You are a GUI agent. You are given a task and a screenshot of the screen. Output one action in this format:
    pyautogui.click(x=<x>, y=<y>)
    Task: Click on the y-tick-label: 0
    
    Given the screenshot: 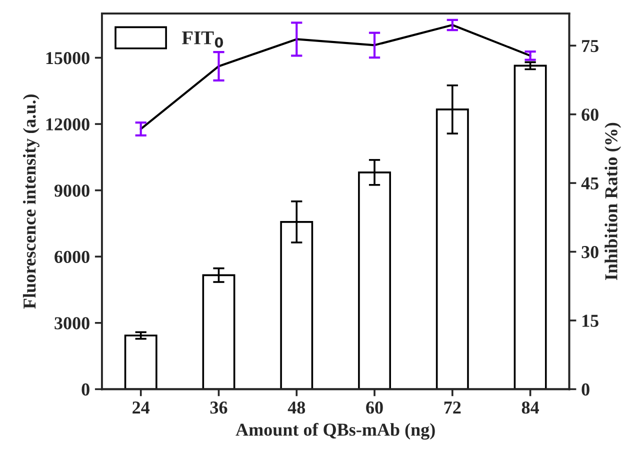 What is the action you would take?
    pyautogui.click(x=86, y=389)
    